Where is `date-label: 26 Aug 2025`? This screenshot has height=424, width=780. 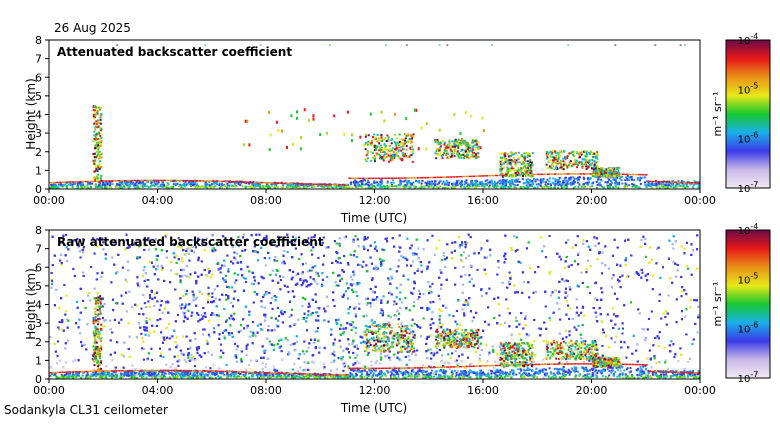 date-label: 26 Aug 2025 is located at coordinates (92, 28).